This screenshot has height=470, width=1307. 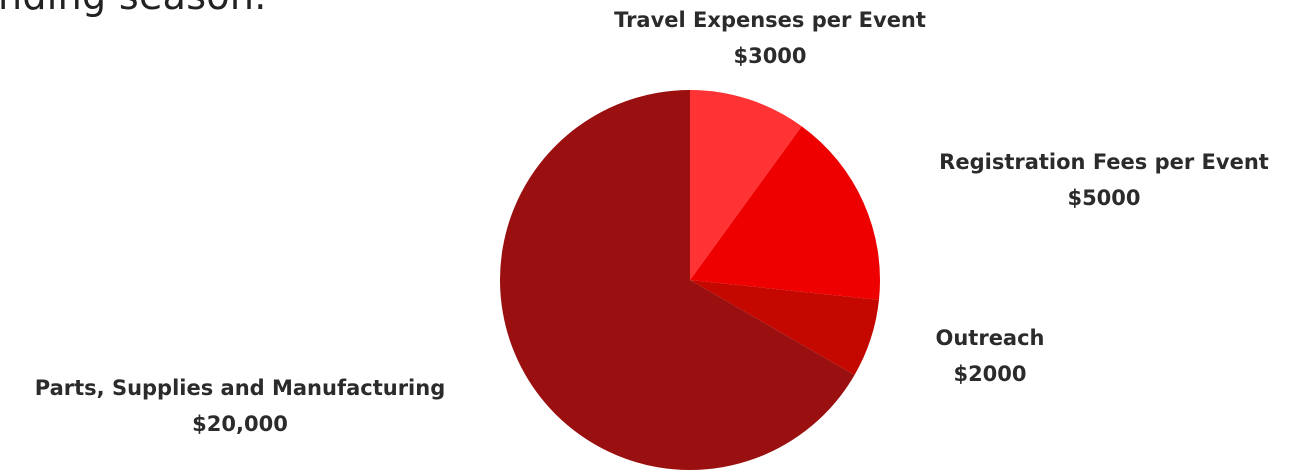 What do you see at coordinates (990, 338) in the screenshot?
I see `slice-label: Outreach` at bounding box center [990, 338].